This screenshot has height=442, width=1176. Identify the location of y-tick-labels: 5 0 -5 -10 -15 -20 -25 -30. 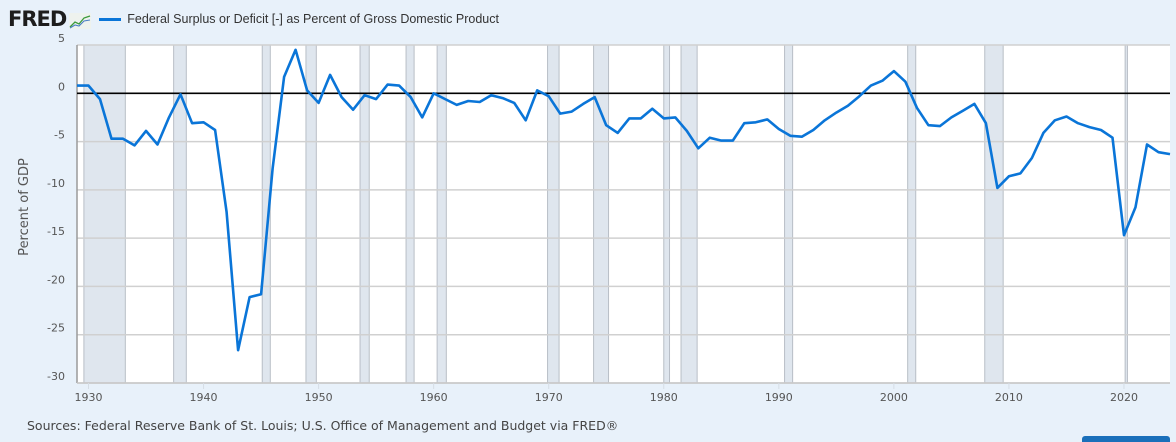
(56, 207).